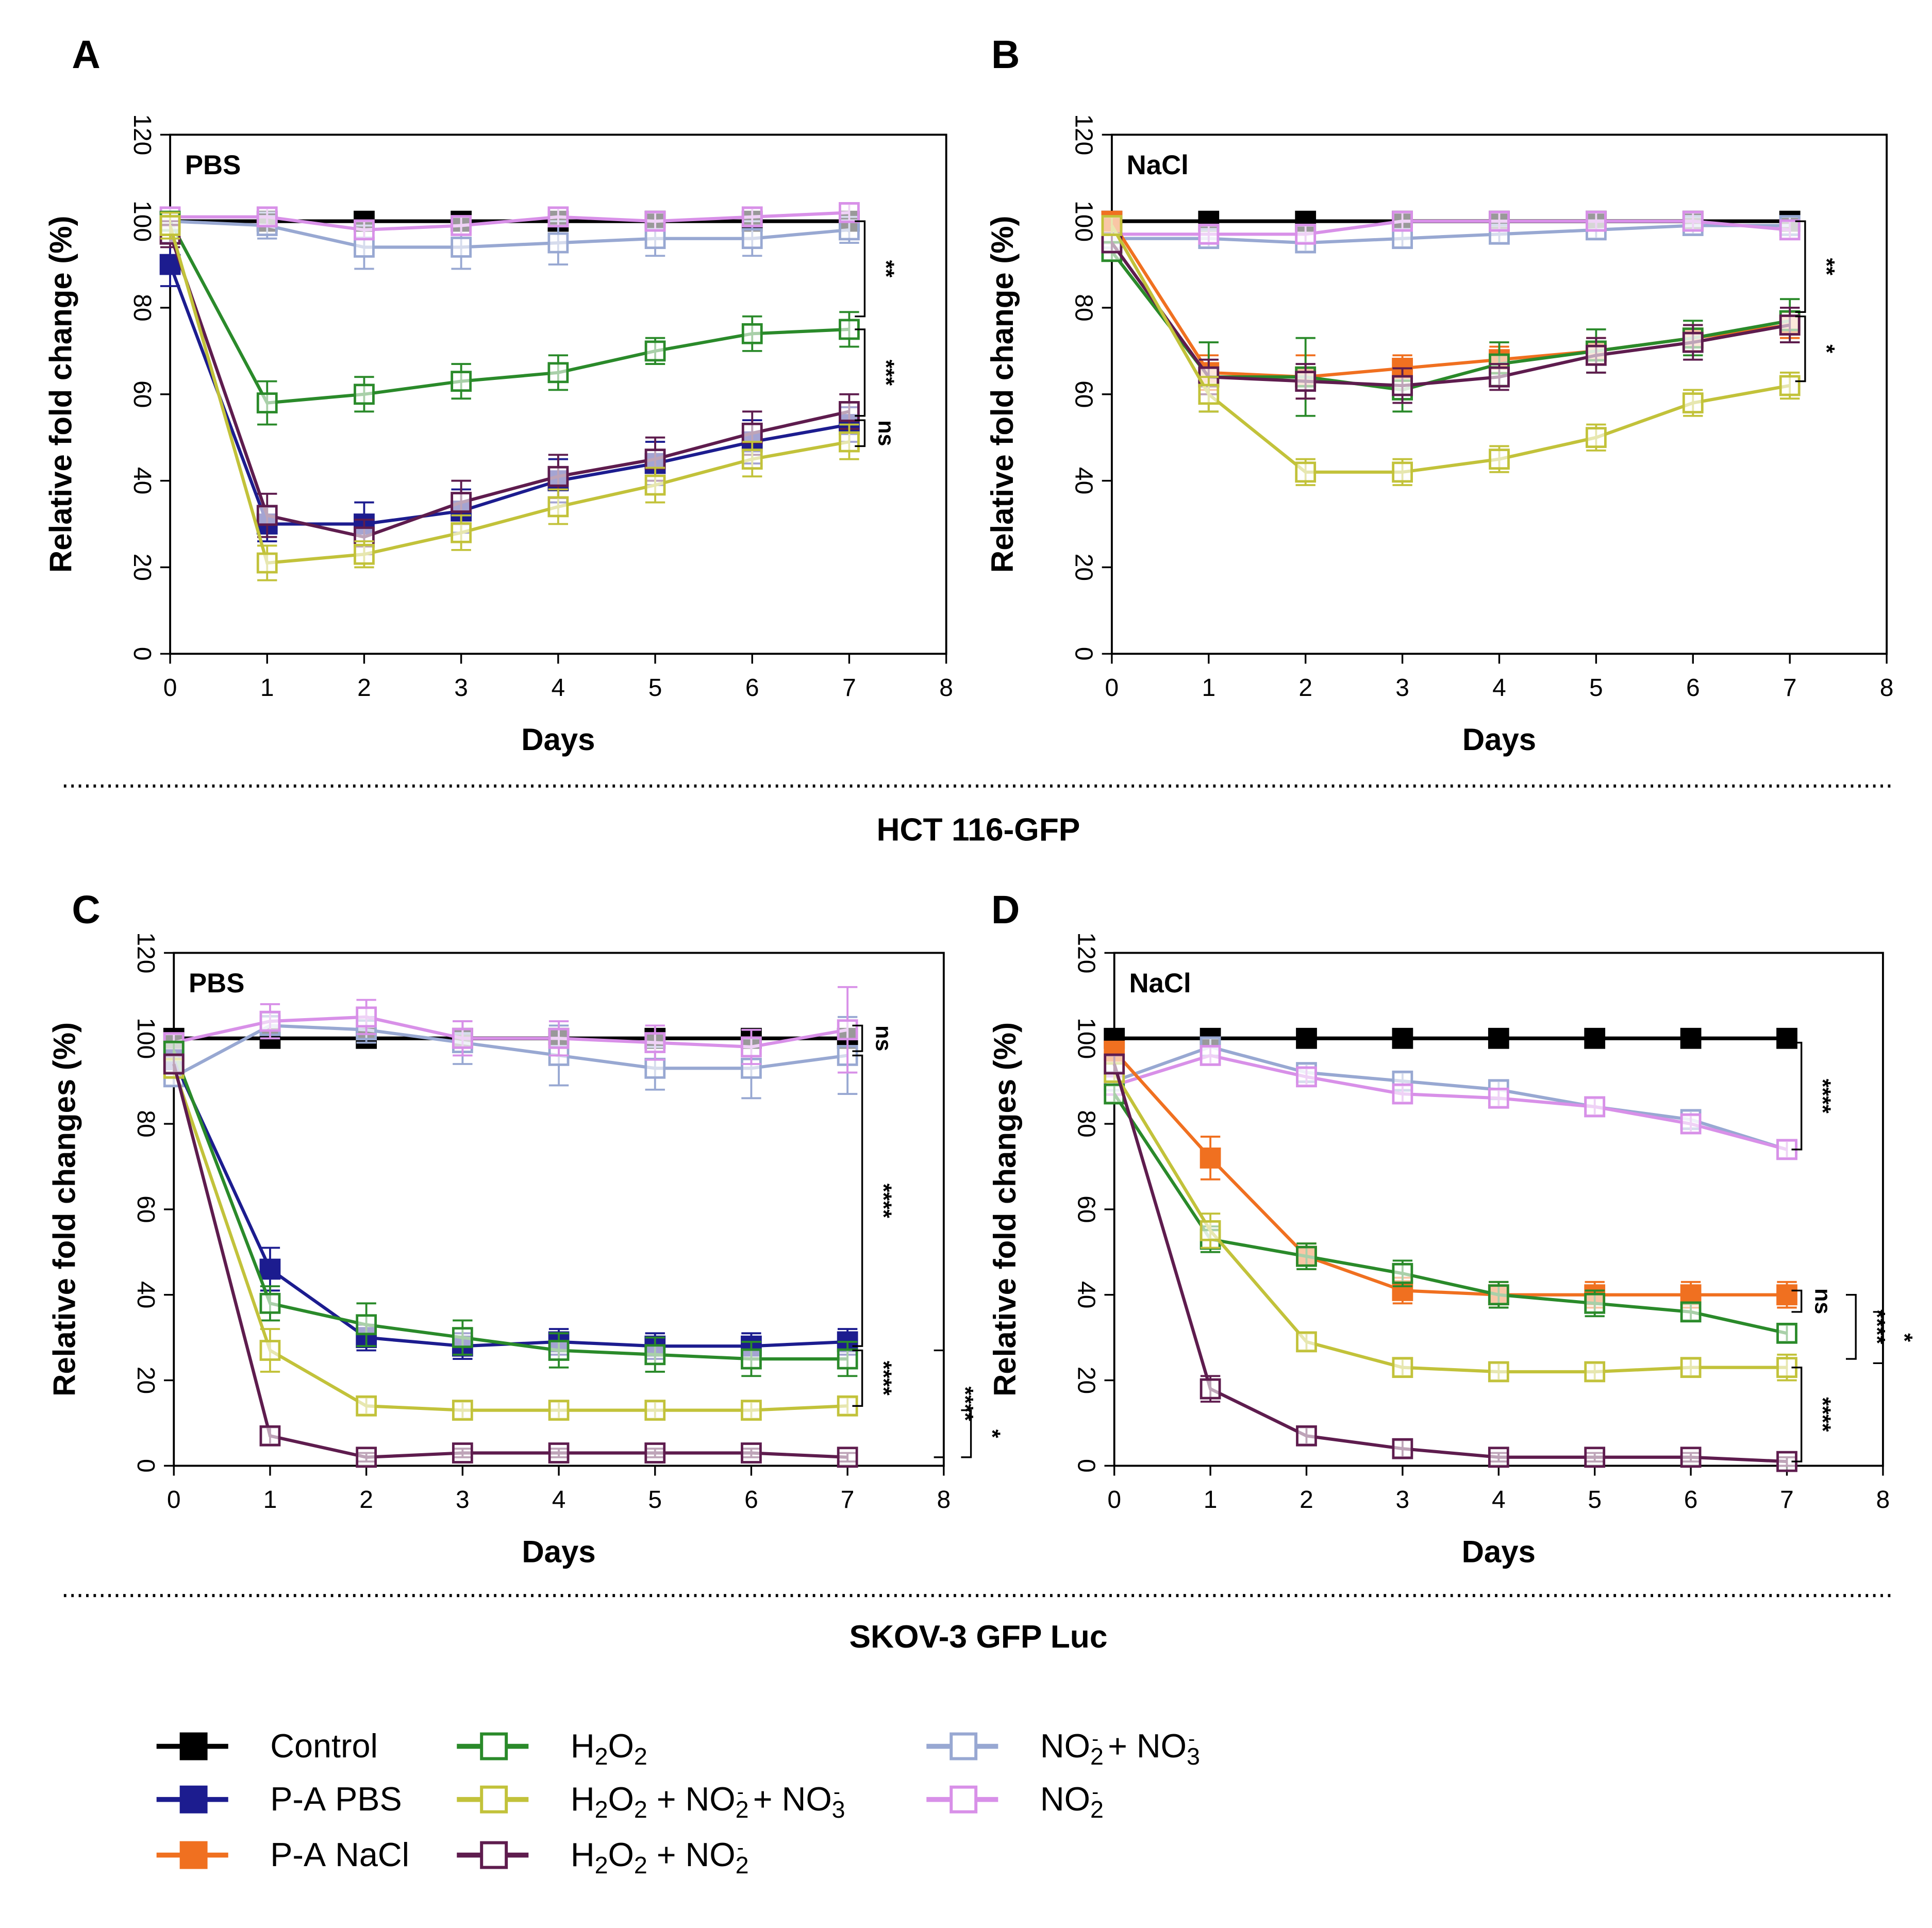 This screenshot has width=1932, height=1928. What do you see at coordinates (216, 983) in the screenshot?
I see `plot-title: PBS` at bounding box center [216, 983].